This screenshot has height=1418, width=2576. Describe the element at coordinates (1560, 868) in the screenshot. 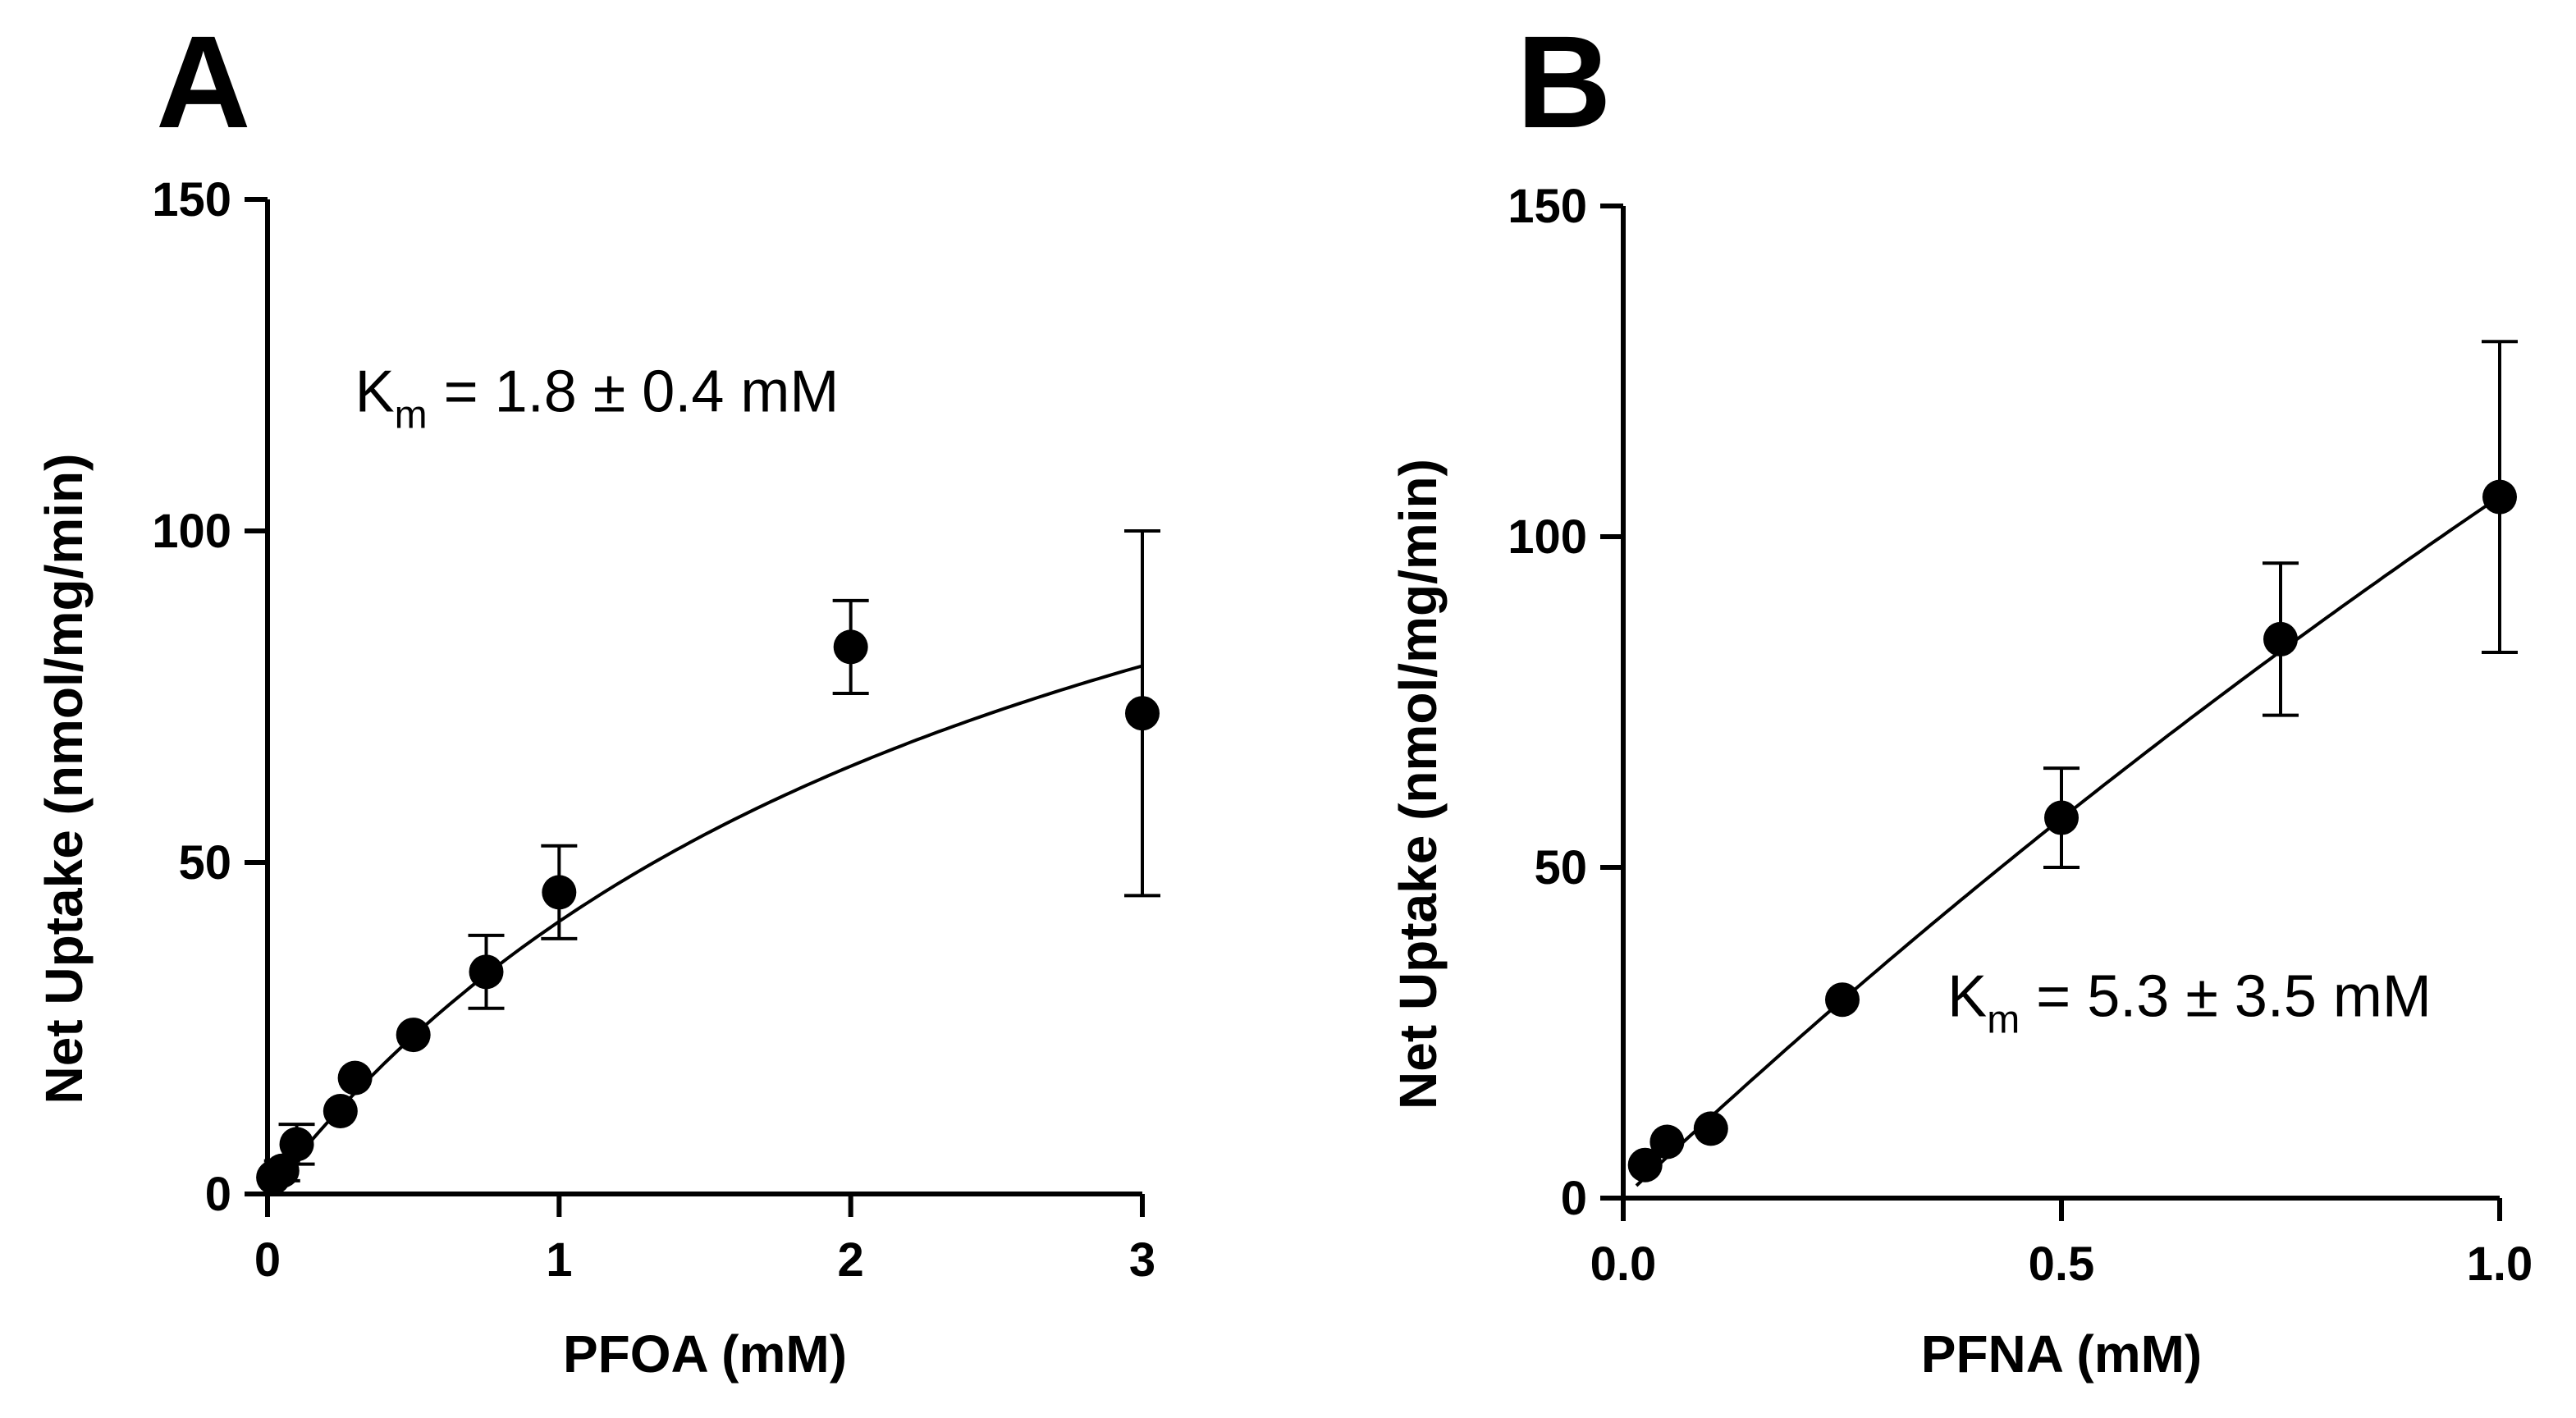

I see `y-tick-label-b: 50` at that location.